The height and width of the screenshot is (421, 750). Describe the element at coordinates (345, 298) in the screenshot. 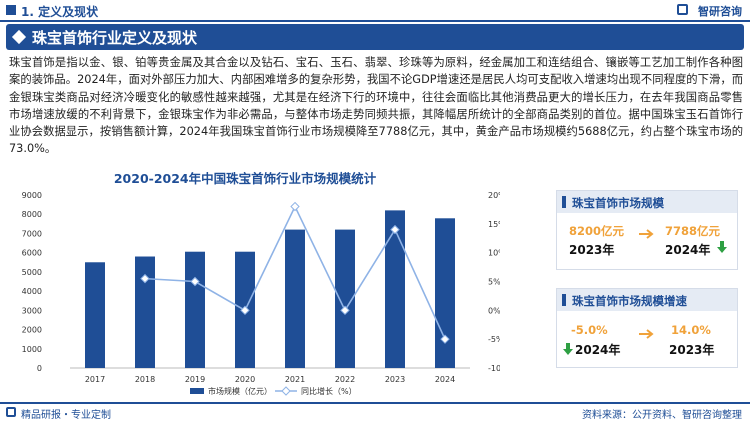

I see `bar-2022` at that location.